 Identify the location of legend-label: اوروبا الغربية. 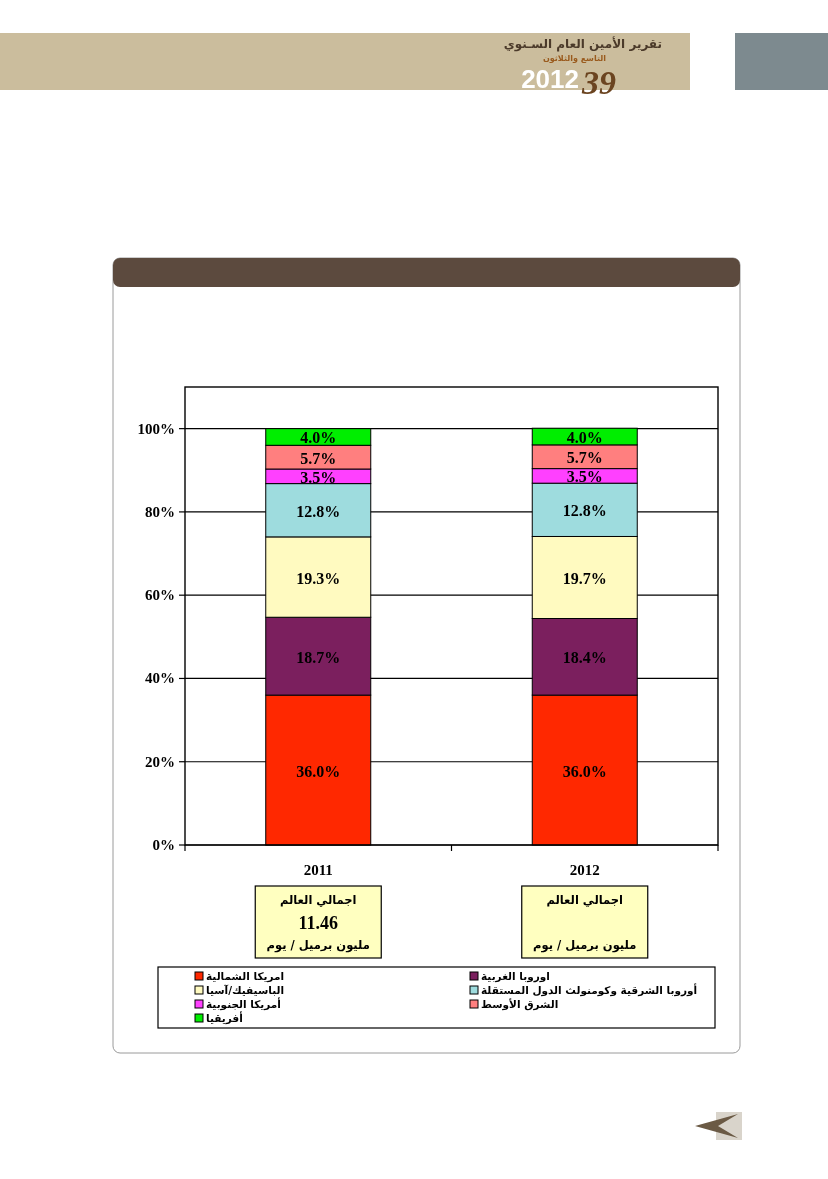
(515, 976).